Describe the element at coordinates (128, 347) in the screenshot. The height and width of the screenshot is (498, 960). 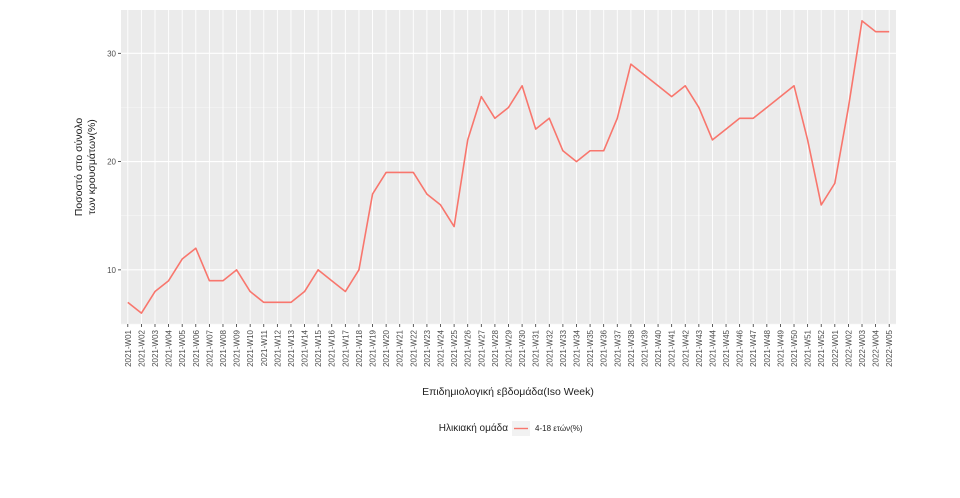
I see `x-tick-label: 2021-W01` at that location.